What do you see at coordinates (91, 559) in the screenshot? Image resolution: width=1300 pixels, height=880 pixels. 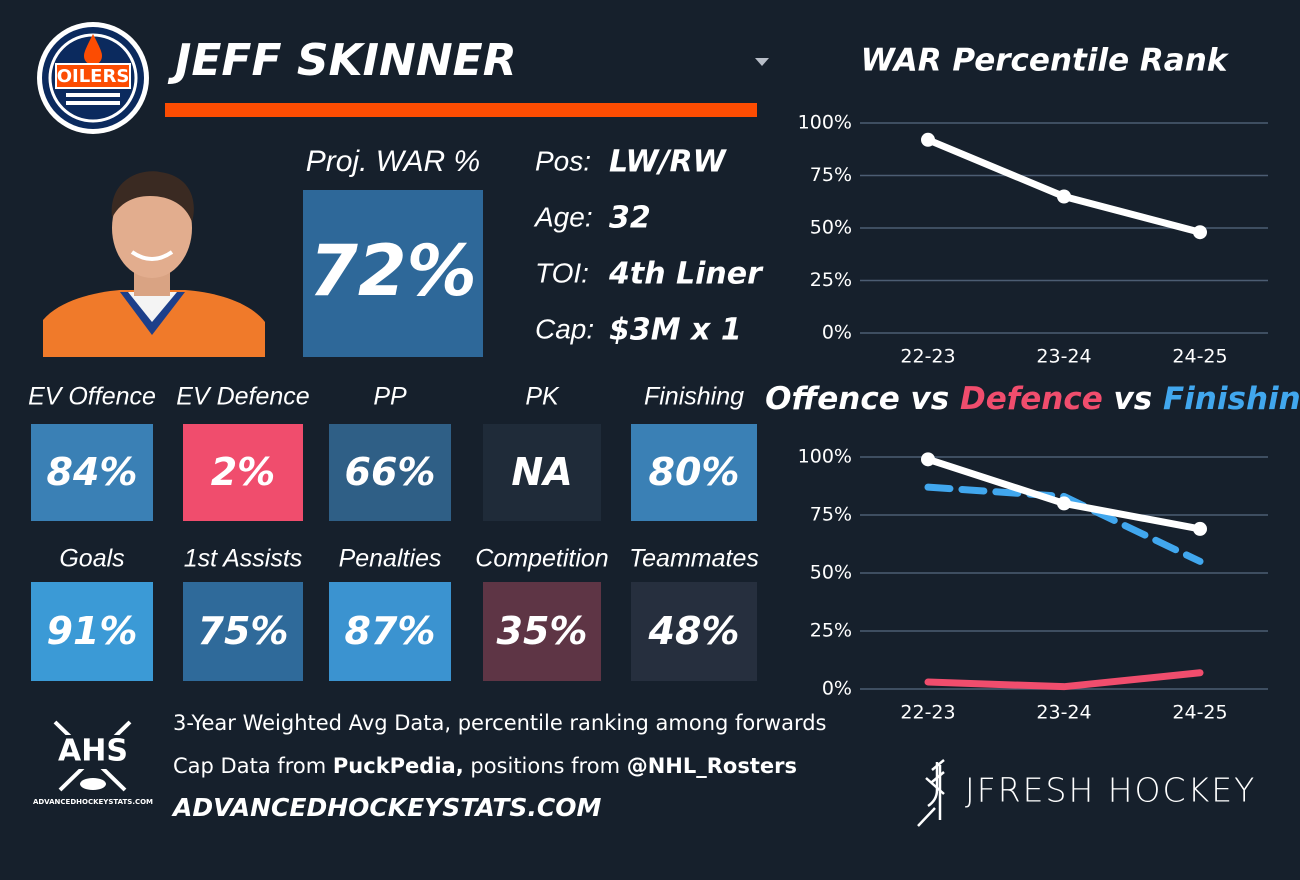 I see `tile-label: Goals` at bounding box center [91, 559].